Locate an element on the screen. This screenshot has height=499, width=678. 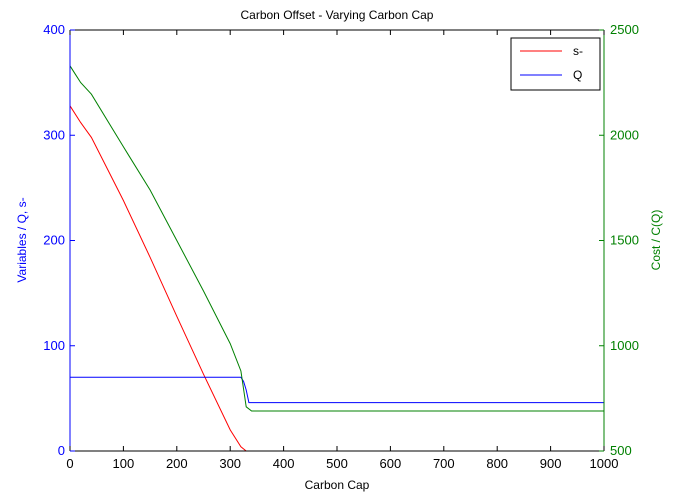
legend-box is located at coordinates (555, 64).